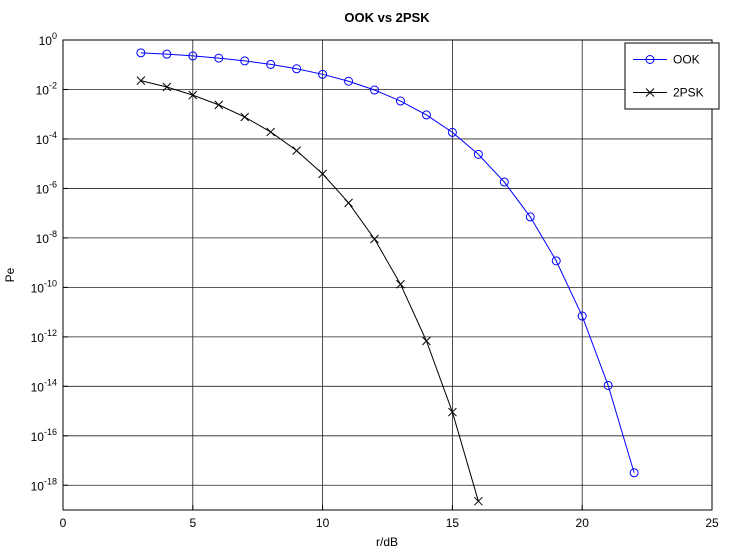 This screenshot has width=736, height=557. I want to click on y-tick-exponent: -12, so click(50, 333).